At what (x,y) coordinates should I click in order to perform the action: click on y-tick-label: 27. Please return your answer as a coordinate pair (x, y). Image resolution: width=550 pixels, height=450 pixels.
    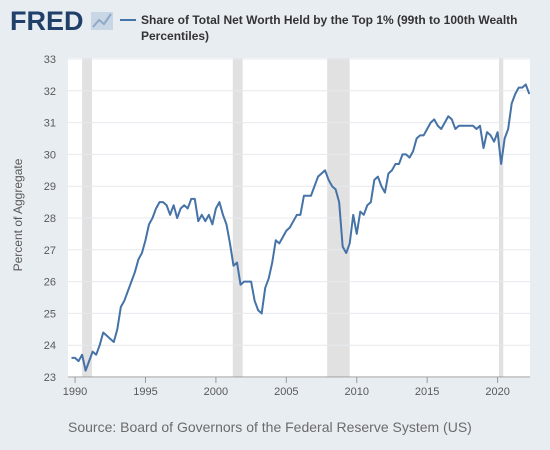
    Looking at the image, I should click on (50, 251).